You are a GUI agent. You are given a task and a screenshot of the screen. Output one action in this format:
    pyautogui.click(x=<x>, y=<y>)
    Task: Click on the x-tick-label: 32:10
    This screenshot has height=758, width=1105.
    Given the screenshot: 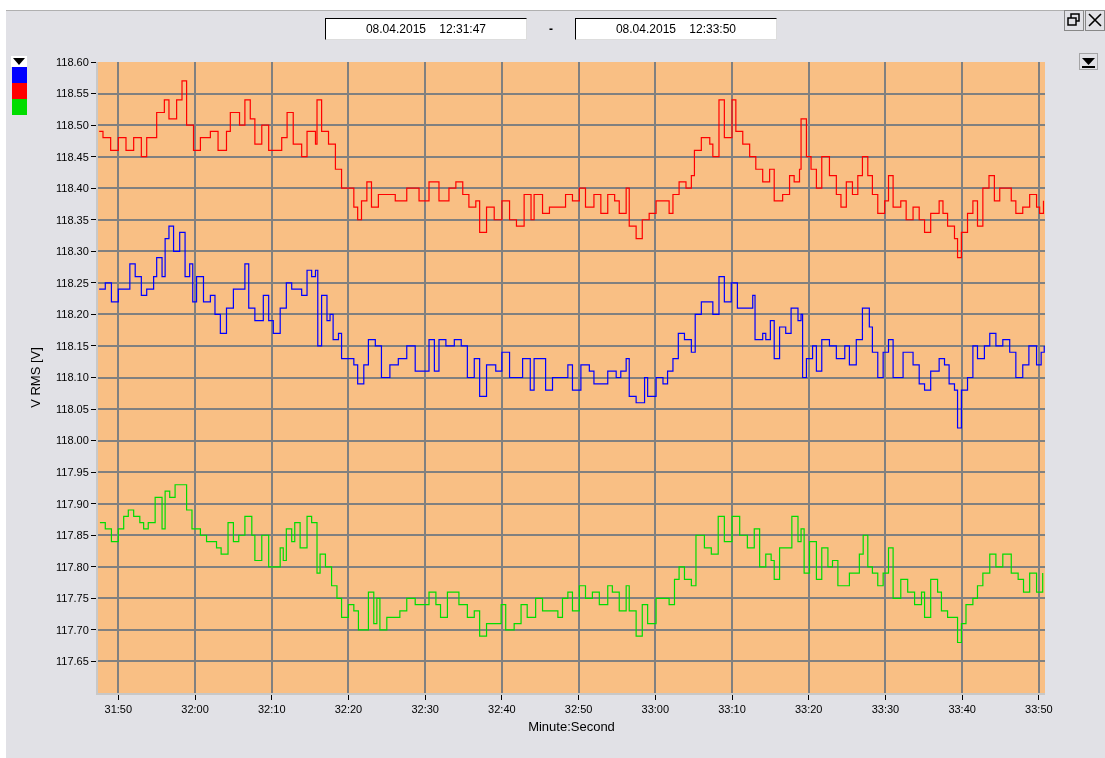 What is the action you would take?
    pyautogui.click(x=271, y=709)
    